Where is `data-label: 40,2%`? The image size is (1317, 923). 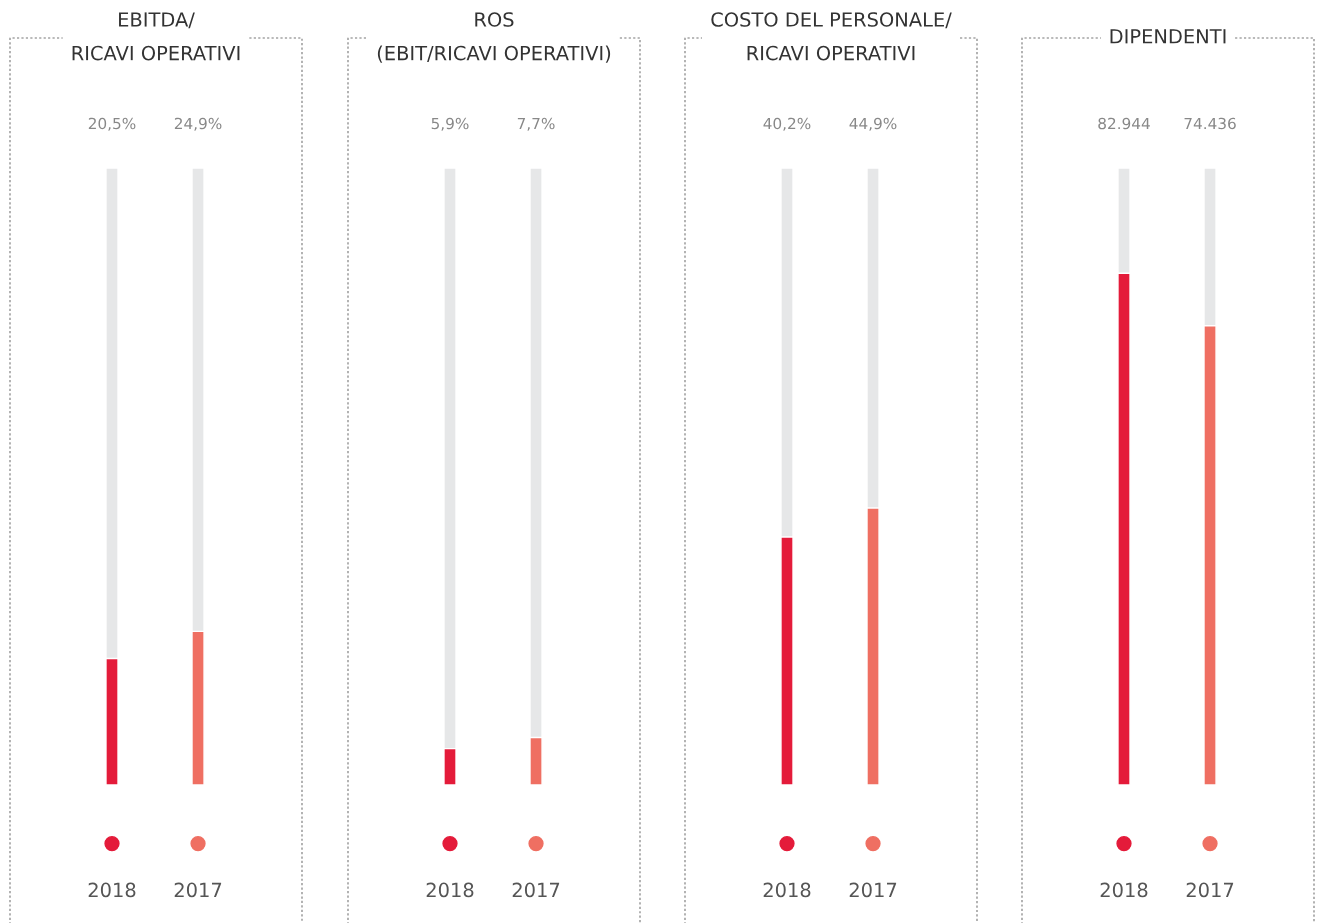 data-label: 40,2% is located at coordinates (787, 124).